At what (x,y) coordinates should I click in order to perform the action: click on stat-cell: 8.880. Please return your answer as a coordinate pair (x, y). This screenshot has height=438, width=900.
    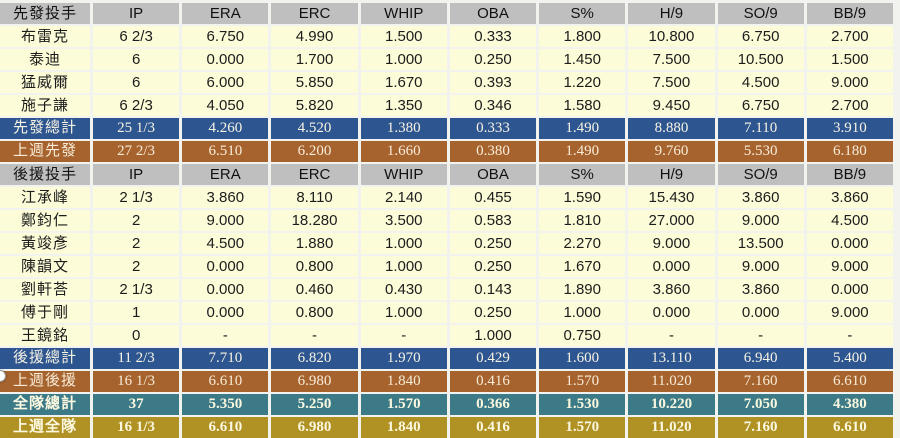
    Looking at the image, I should click on (671, 128).